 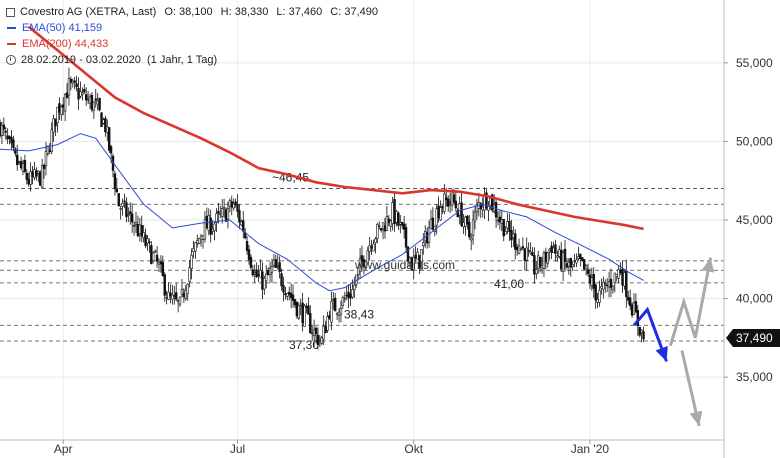 I want to click on legend-ema200: EMA(200) 44,433, so click(x=191, y=44).